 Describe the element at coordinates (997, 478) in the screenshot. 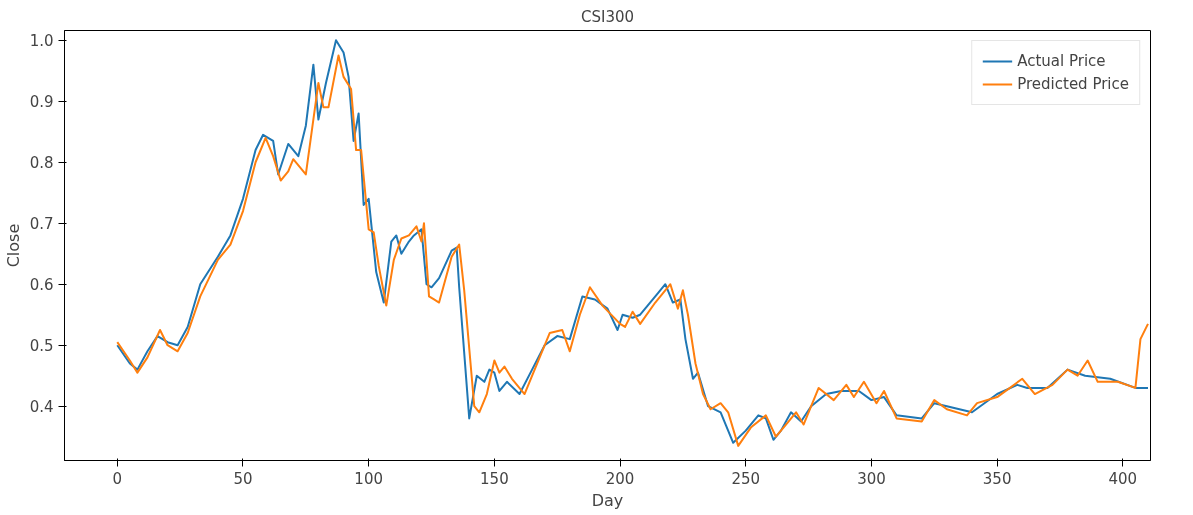

I see `x-tick-label: 350` at that location.